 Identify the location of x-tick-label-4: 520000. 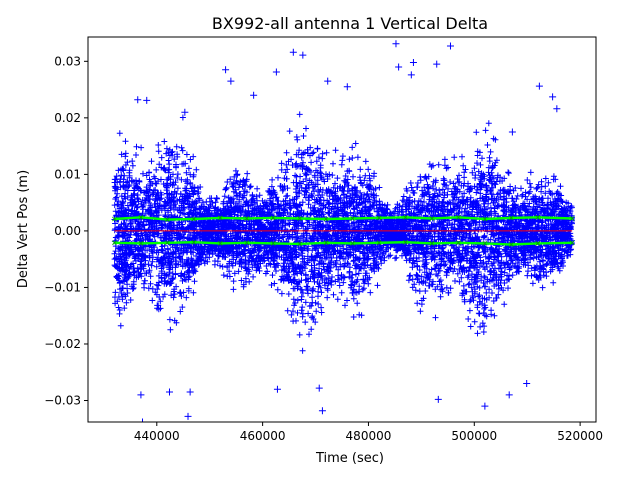
(580, 436).